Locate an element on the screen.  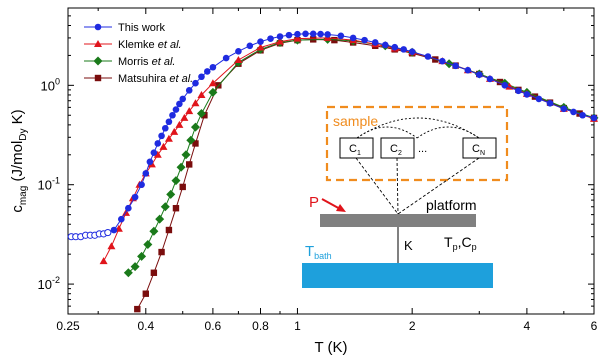
link-line is located at coordinates (397, 186).